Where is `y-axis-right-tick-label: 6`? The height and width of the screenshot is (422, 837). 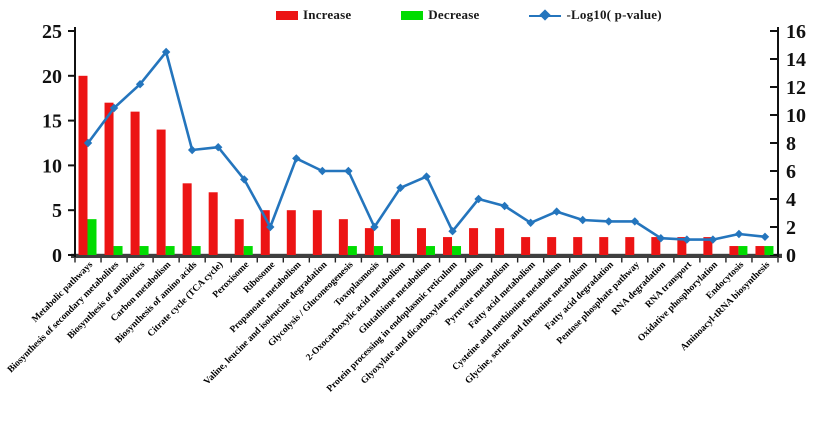 y-axis-right-tick-label: 6 is located at coordinates (791, 172).